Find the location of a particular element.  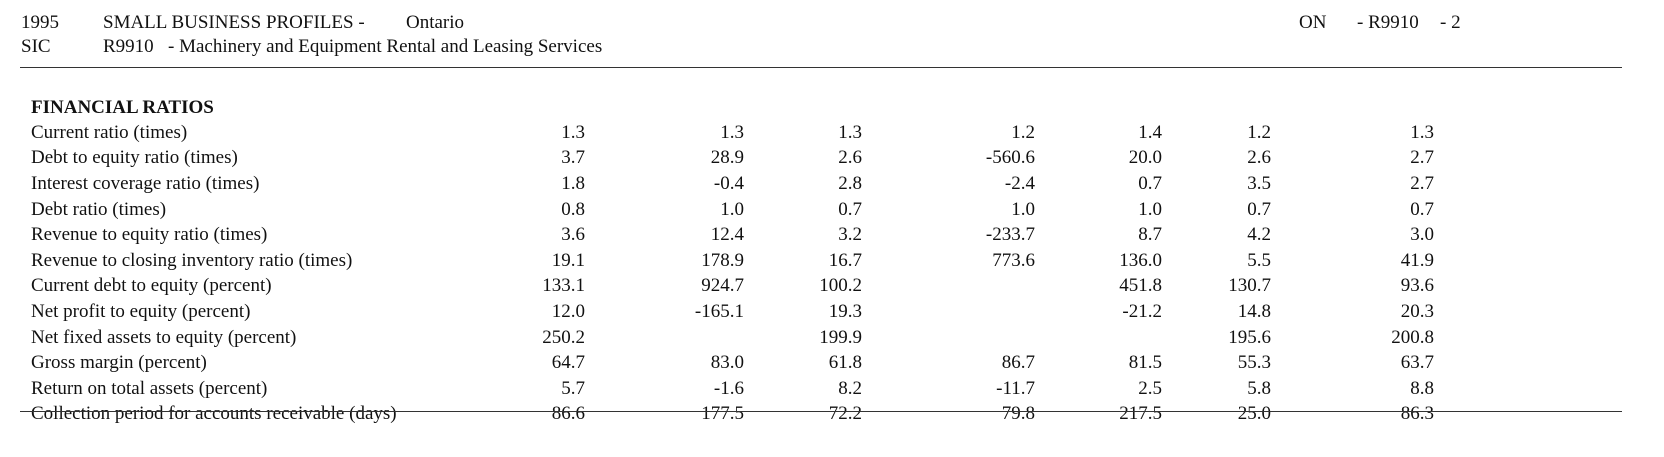

report-year: 1995 is located at coordinates (40, 22).